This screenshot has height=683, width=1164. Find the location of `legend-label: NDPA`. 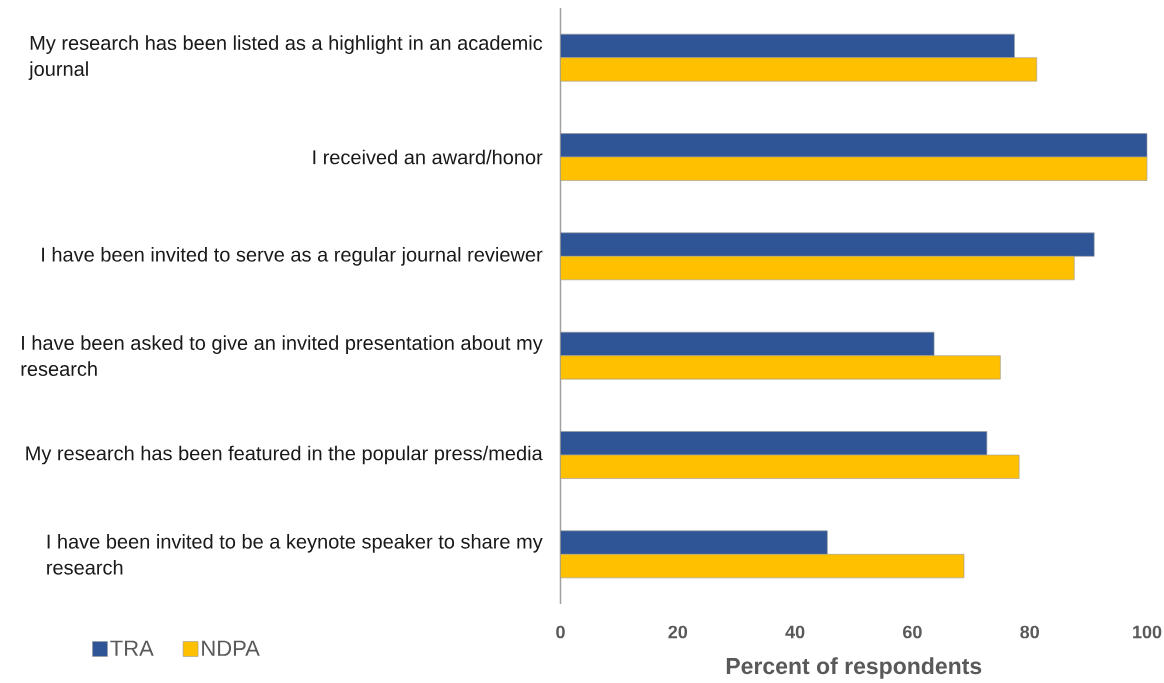

legend-label: NDPA is located at coordinates (231, 648).